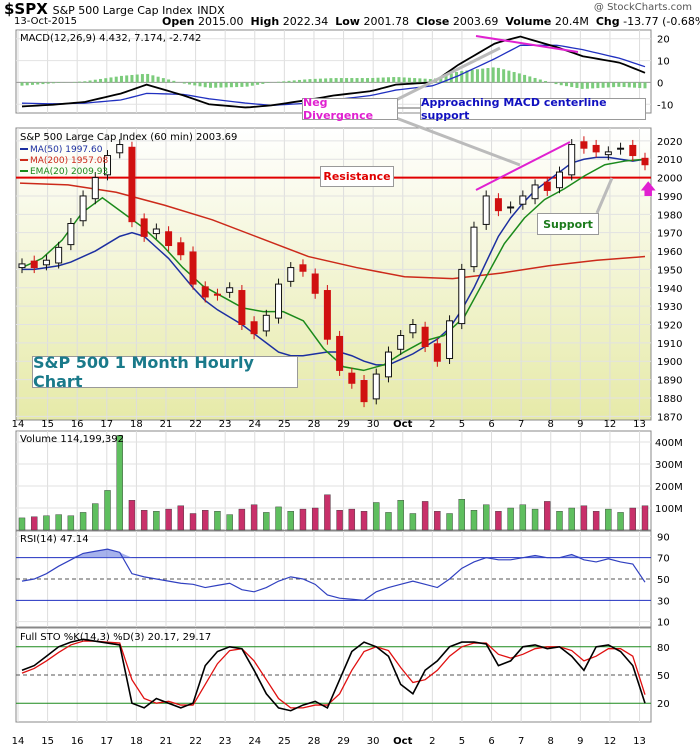 Image resolution: width=700 pixels, height=748 pixels. What do you see at coordinates (343, 424) in the screenshot?
I see `x-tick-label: 29` at bounding box center [343, 424].